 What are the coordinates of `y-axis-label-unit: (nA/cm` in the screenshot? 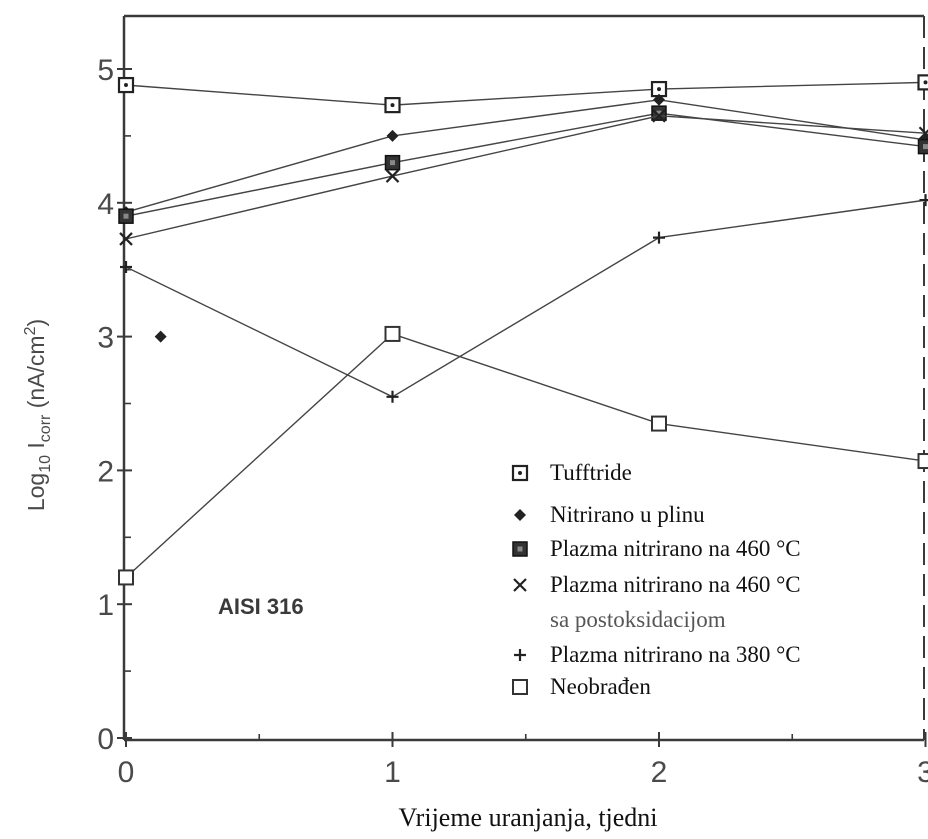 It's located at (36, 374).